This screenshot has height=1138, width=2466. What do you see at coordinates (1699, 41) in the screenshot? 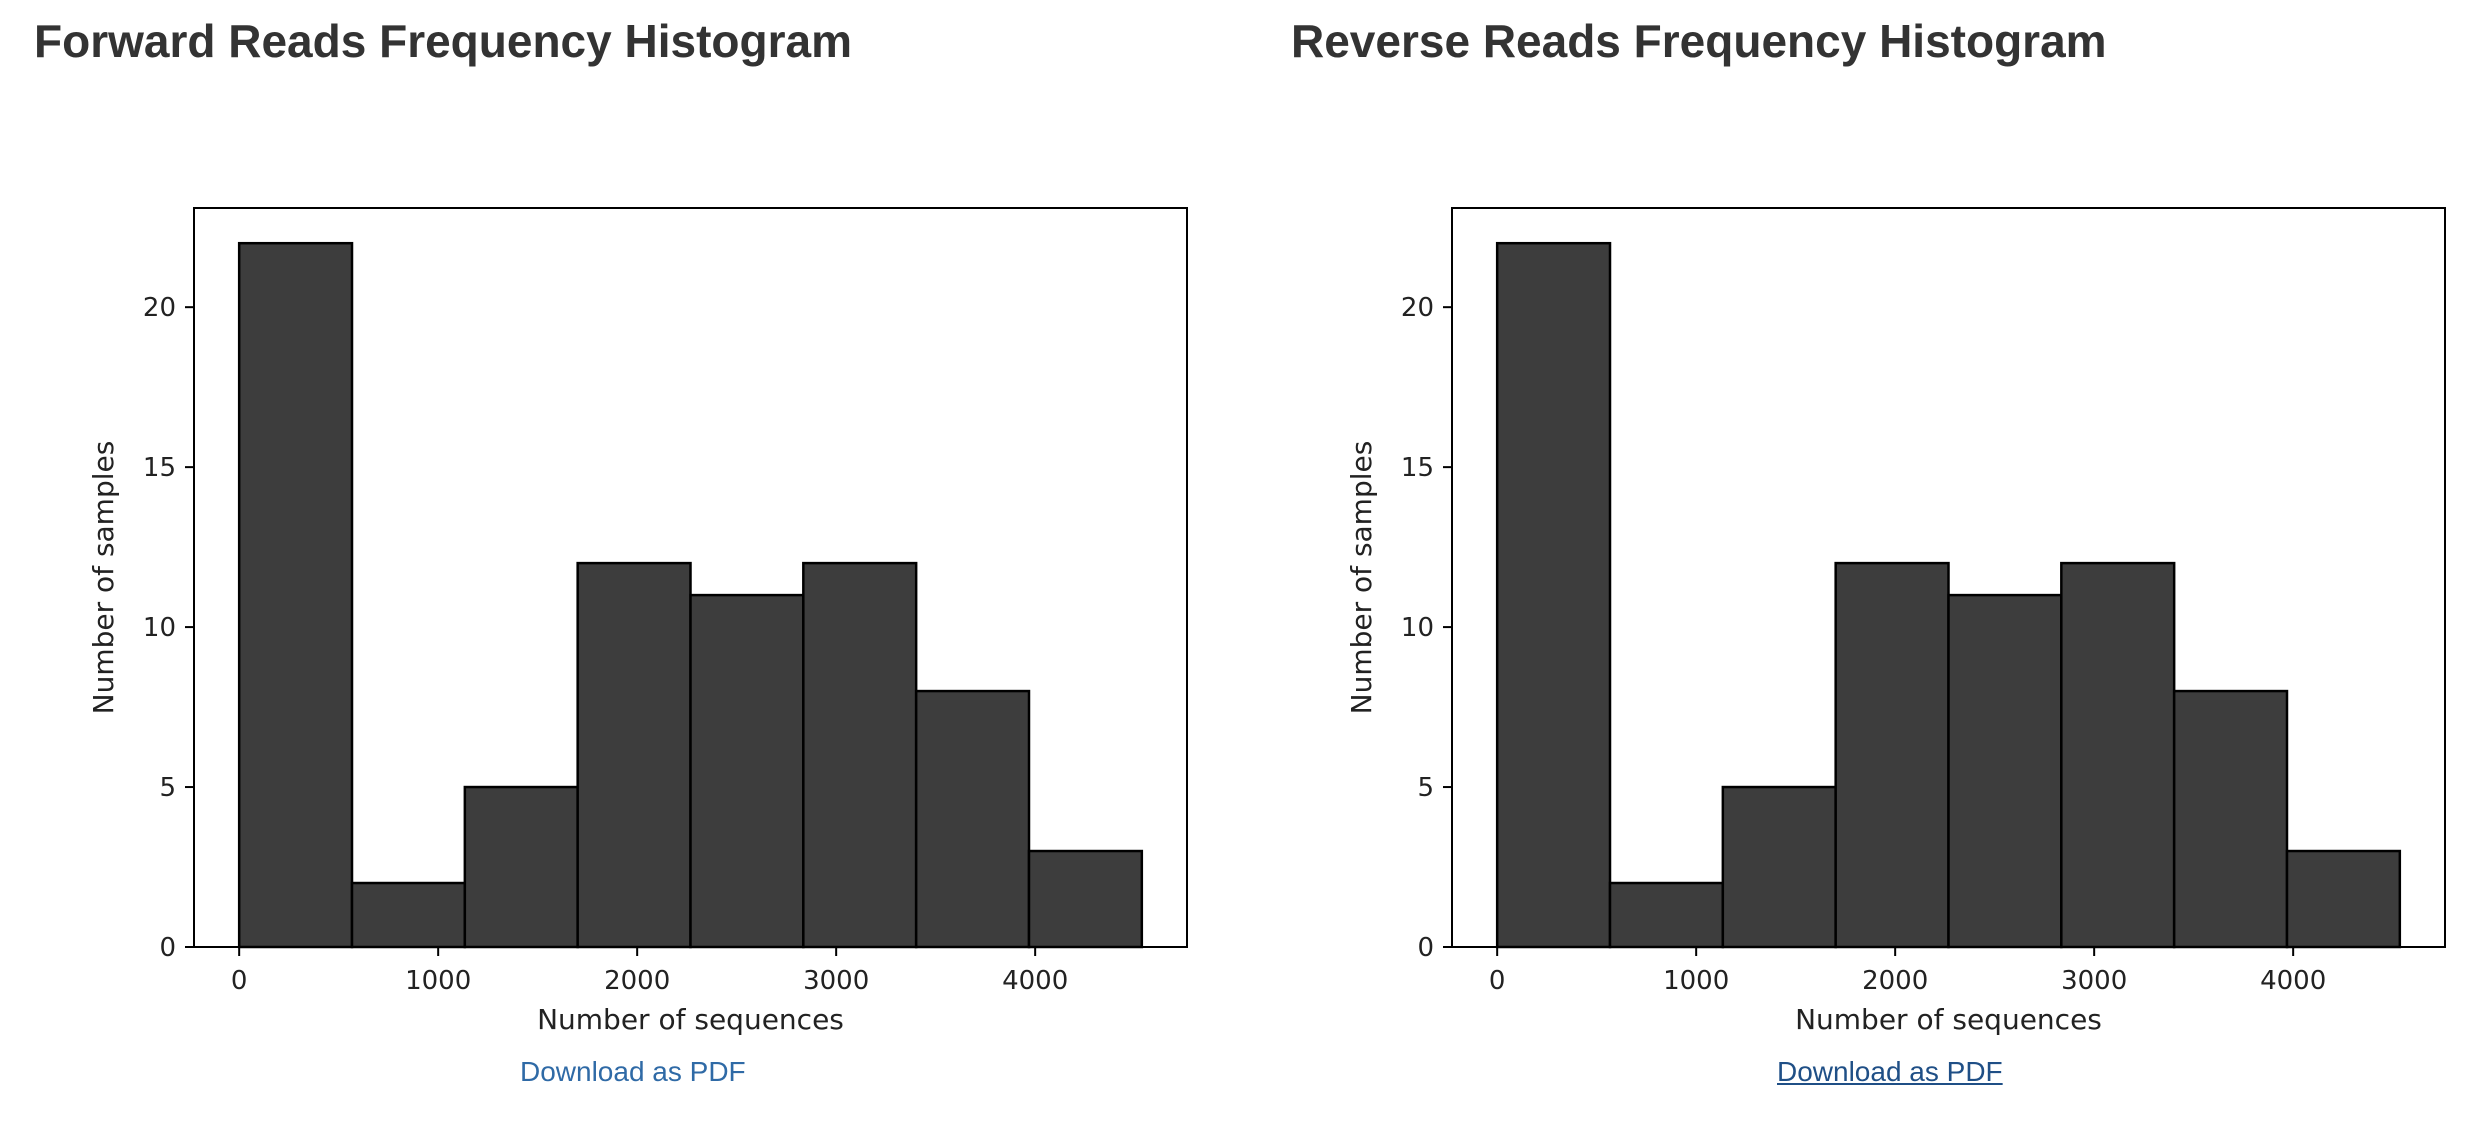
I see `panel-title: Reverse Reads Frequency Histogram` at bounding box center [1699, 41].